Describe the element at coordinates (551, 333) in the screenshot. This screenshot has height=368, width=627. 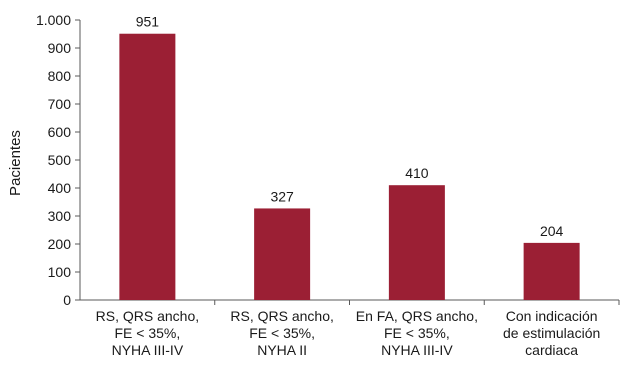
I see `x-tick-label: de estimulación` at that location.